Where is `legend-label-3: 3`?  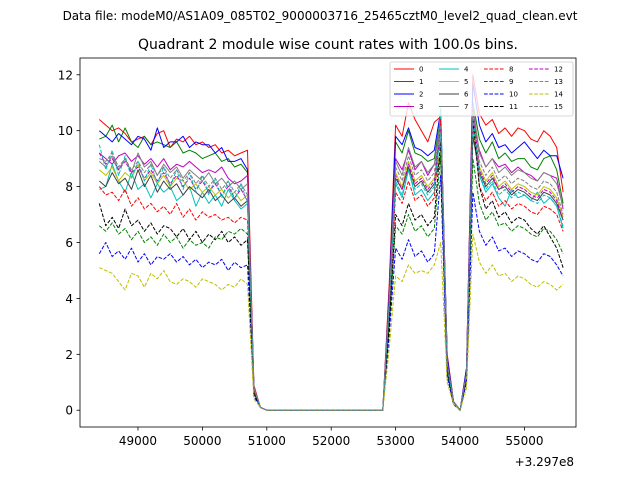 legend-label-3: 3 is located at coordinates (421, 107).